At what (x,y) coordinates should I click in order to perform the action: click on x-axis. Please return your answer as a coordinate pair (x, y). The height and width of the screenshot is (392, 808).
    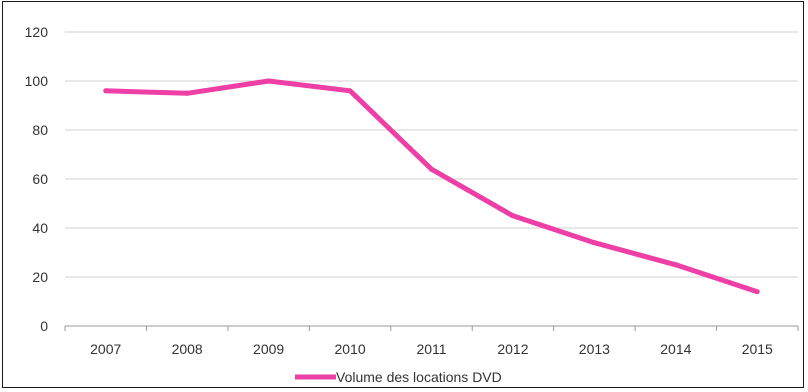
    Looking at the image, I should click on (431, 328).